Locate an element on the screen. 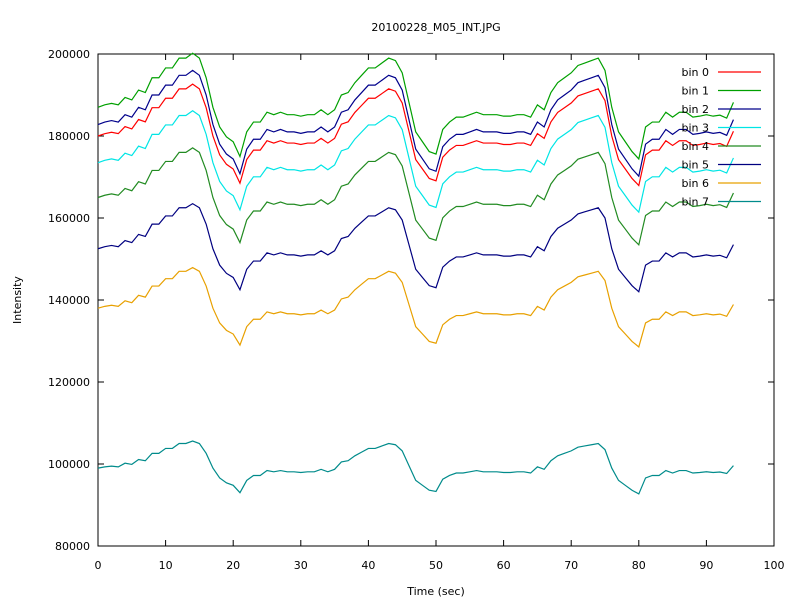  x-tick-label: 40 is located at coordinates (368, 565).